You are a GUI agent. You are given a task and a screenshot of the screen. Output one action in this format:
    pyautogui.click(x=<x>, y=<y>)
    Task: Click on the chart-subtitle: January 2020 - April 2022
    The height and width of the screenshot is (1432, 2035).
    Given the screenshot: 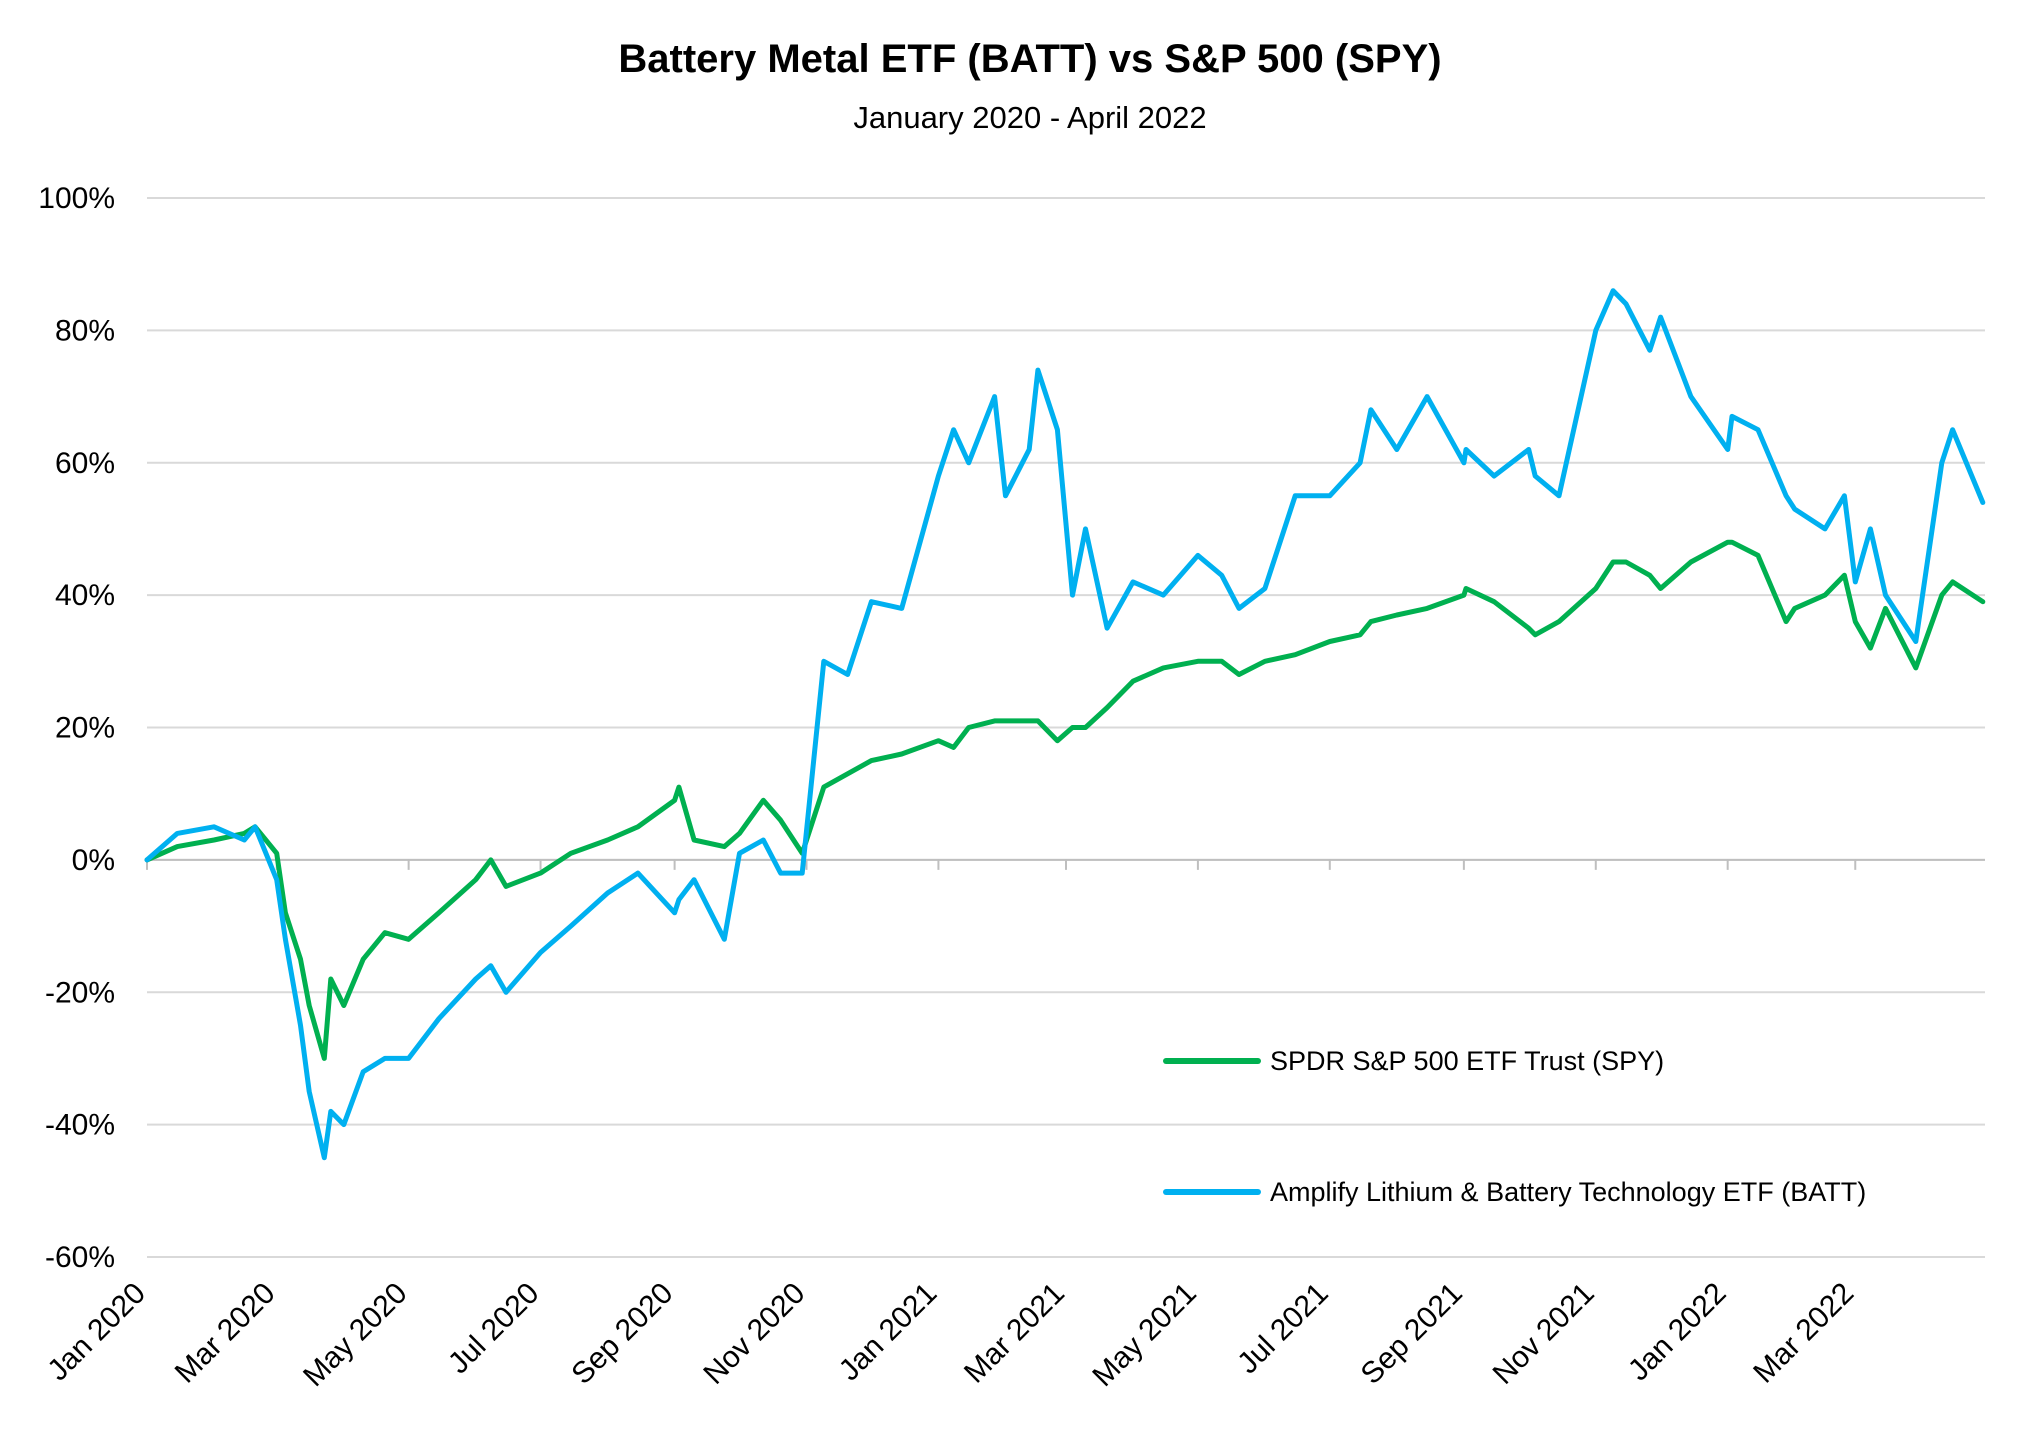 What is the action you would take?
    pyautogui.click(x=1029, y=117)
    